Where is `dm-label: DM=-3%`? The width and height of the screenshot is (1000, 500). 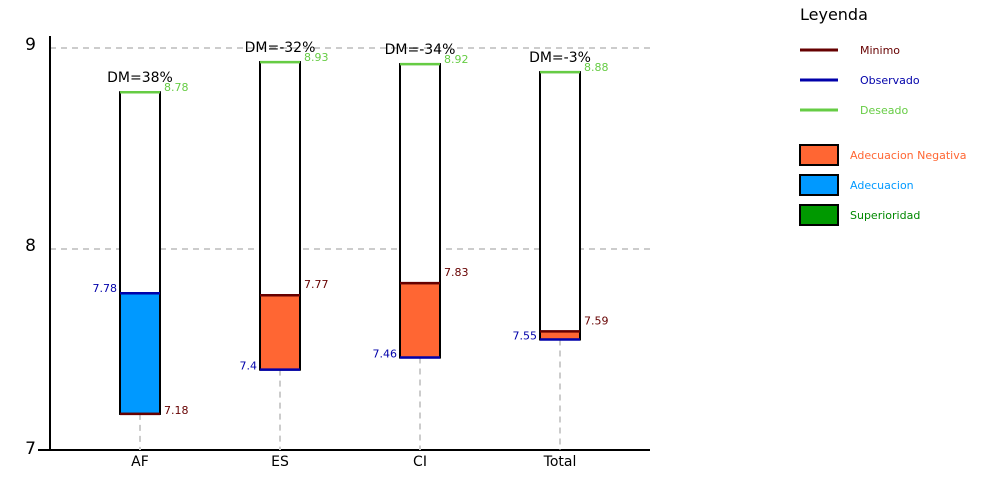
dm-label: DM=-3% is located at coordinates (560, 58).